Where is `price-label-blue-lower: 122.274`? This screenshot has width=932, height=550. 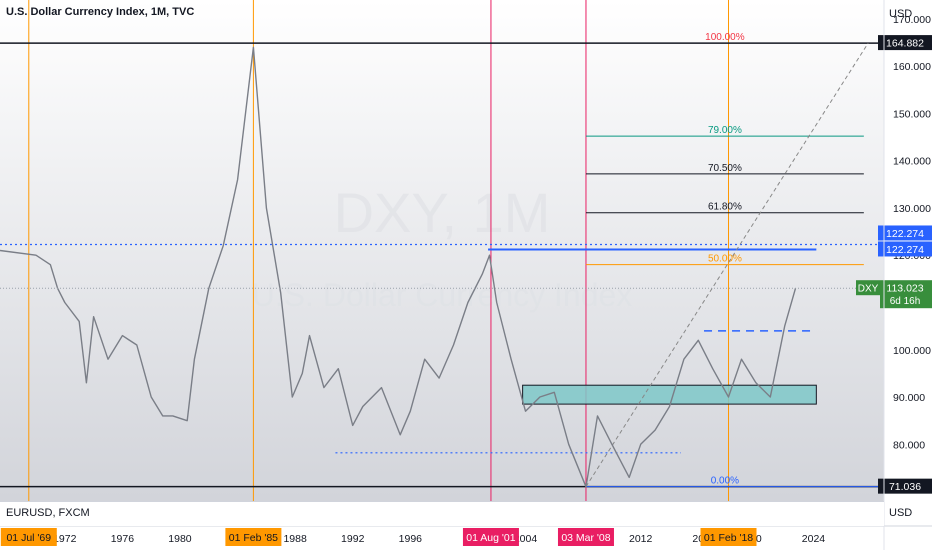 price-label-blue-lower: 122.274 is located at coordinates (905, 250).